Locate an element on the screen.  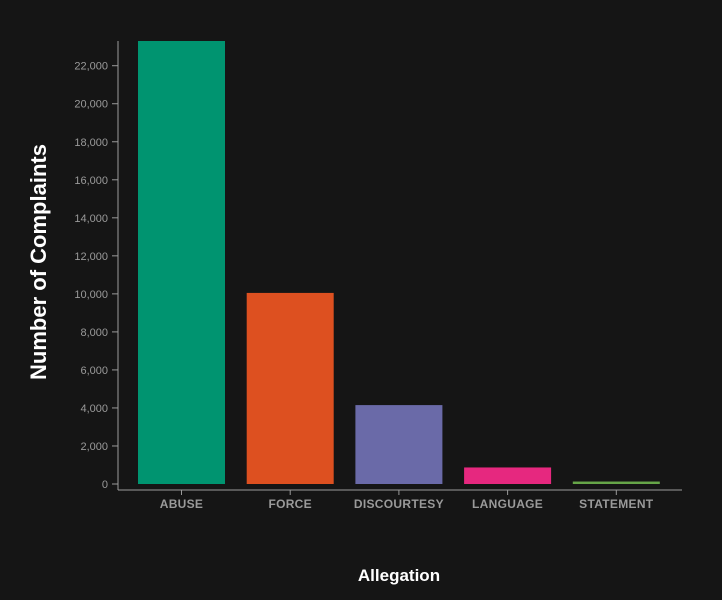
y-tick-label: 0 is located at coordinates (105, 485).